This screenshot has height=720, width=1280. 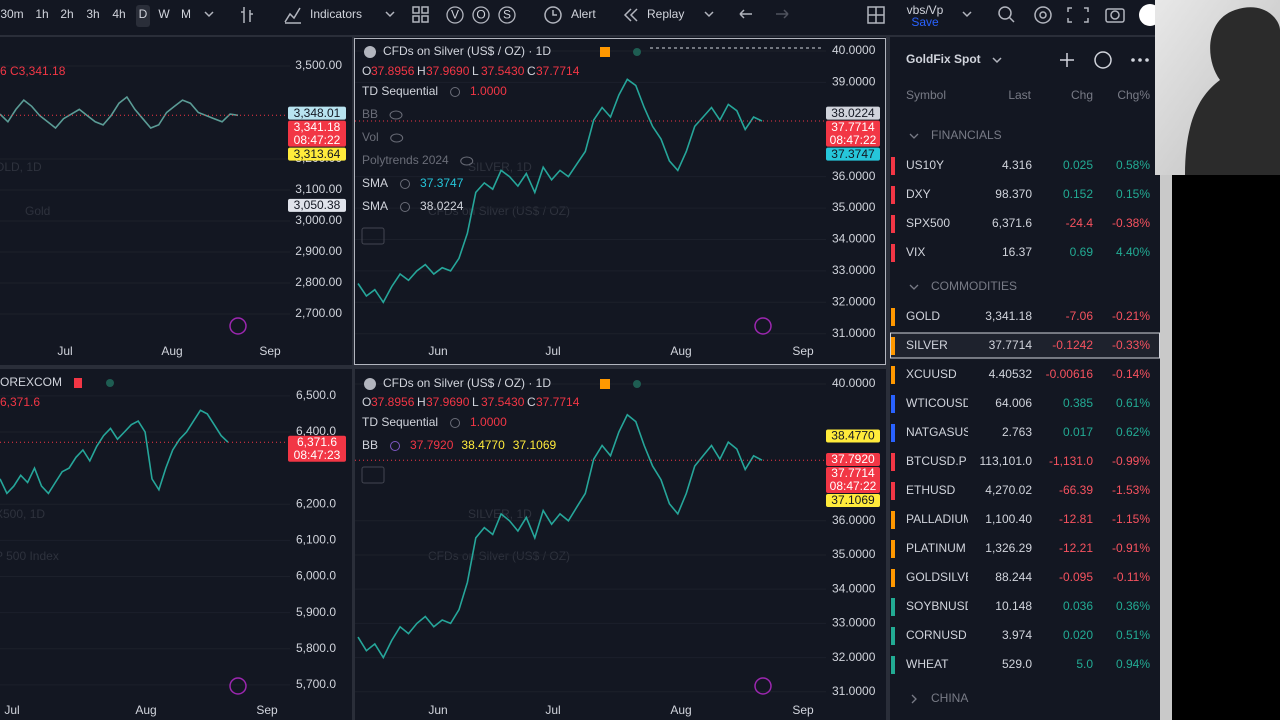 I want to click on last-price: 3,341.18, so click(x=1008, y=316).